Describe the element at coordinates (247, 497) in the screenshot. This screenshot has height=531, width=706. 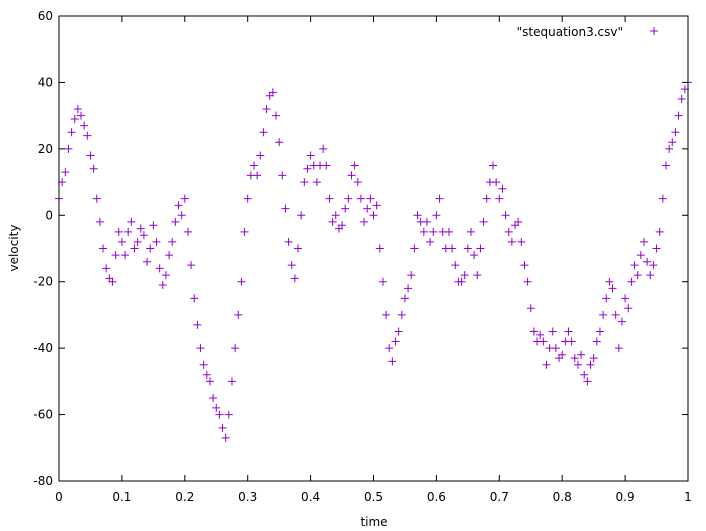
I see `x-tick-label: 0.3` at that location.